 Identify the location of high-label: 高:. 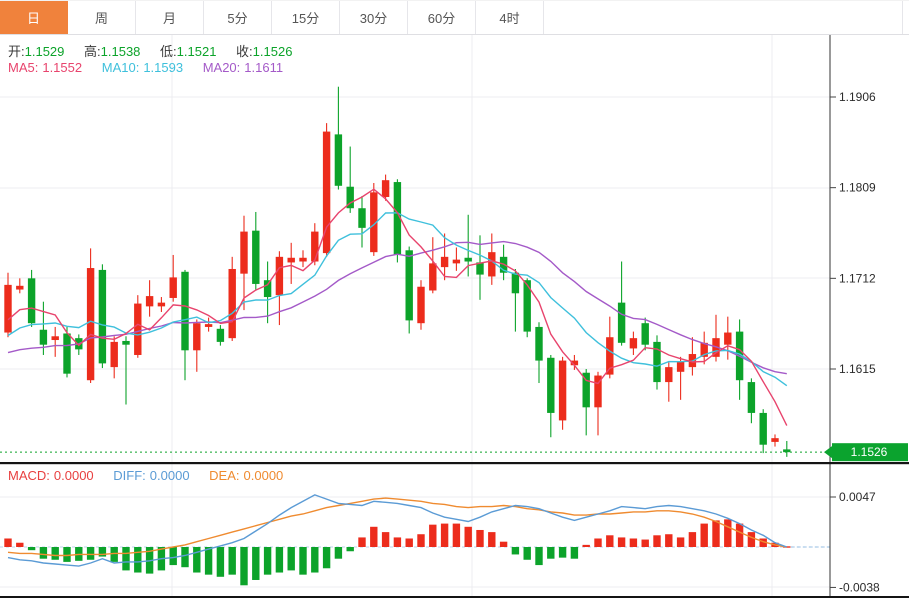
(92, 51).